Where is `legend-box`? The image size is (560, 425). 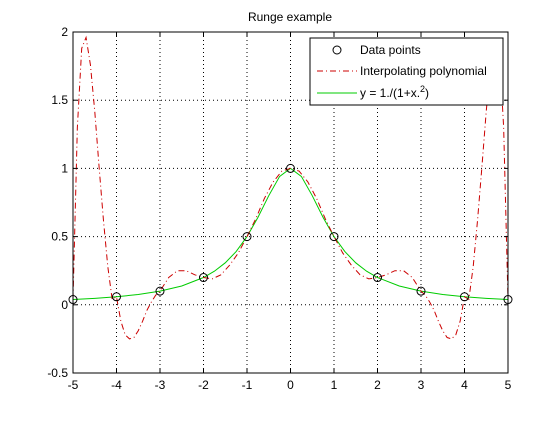 legend-box is located at coordinates (406, 71).